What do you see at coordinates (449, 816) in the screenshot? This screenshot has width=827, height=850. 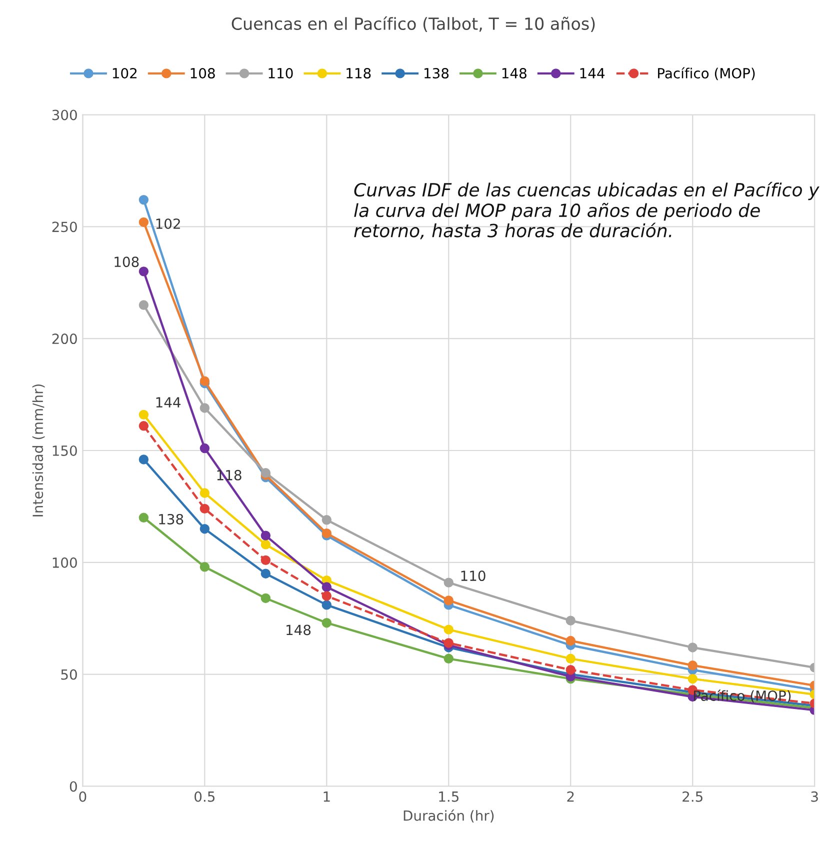 I see `x-axis-title: Duración (hr)` at bounding box center [449, 816].